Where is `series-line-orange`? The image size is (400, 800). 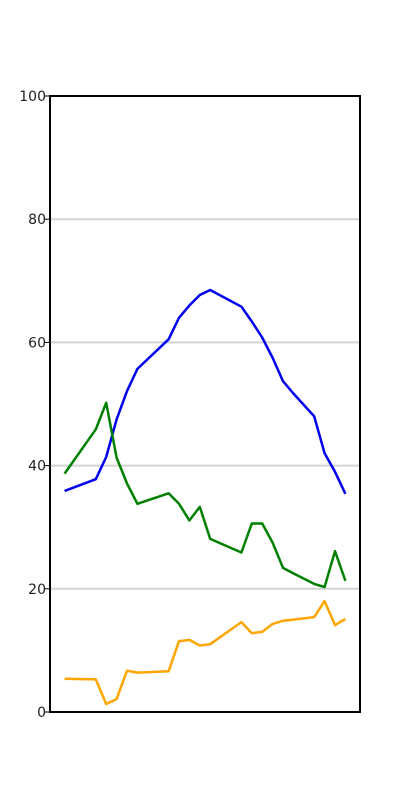 series-line-orange is located at coordinates (205, 652).